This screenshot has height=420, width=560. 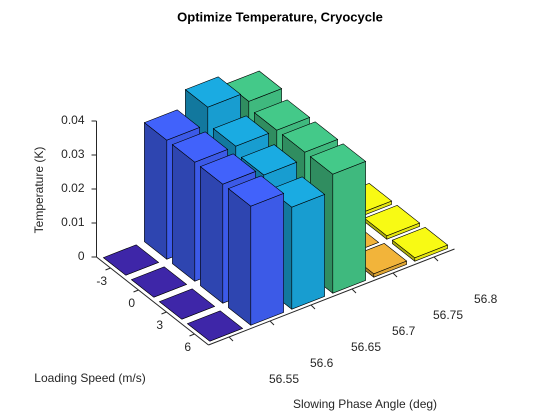 I want to click on z-tick-label: 0.02, so click(x=73, y=188).